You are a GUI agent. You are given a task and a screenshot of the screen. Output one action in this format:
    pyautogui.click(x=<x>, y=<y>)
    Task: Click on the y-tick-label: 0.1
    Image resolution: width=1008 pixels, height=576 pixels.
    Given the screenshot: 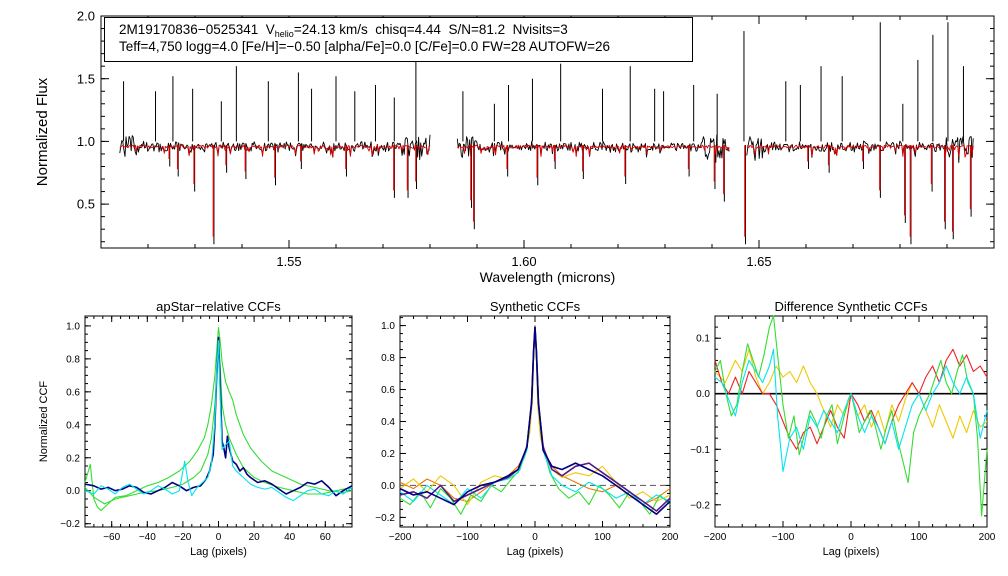 What is the action you would take?
    pyautogui.click(x=703, y=339)
    